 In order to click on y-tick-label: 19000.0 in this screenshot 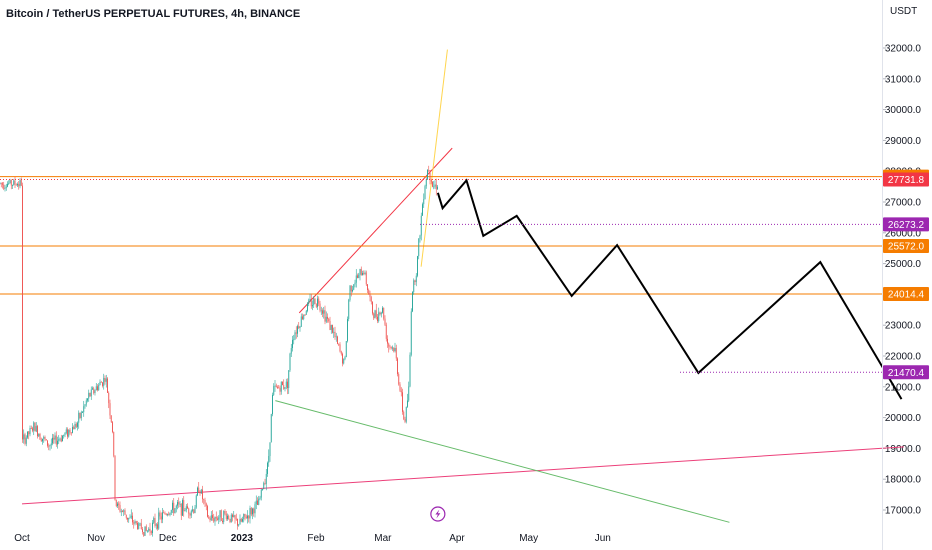, I will do `click(903, 449)`.